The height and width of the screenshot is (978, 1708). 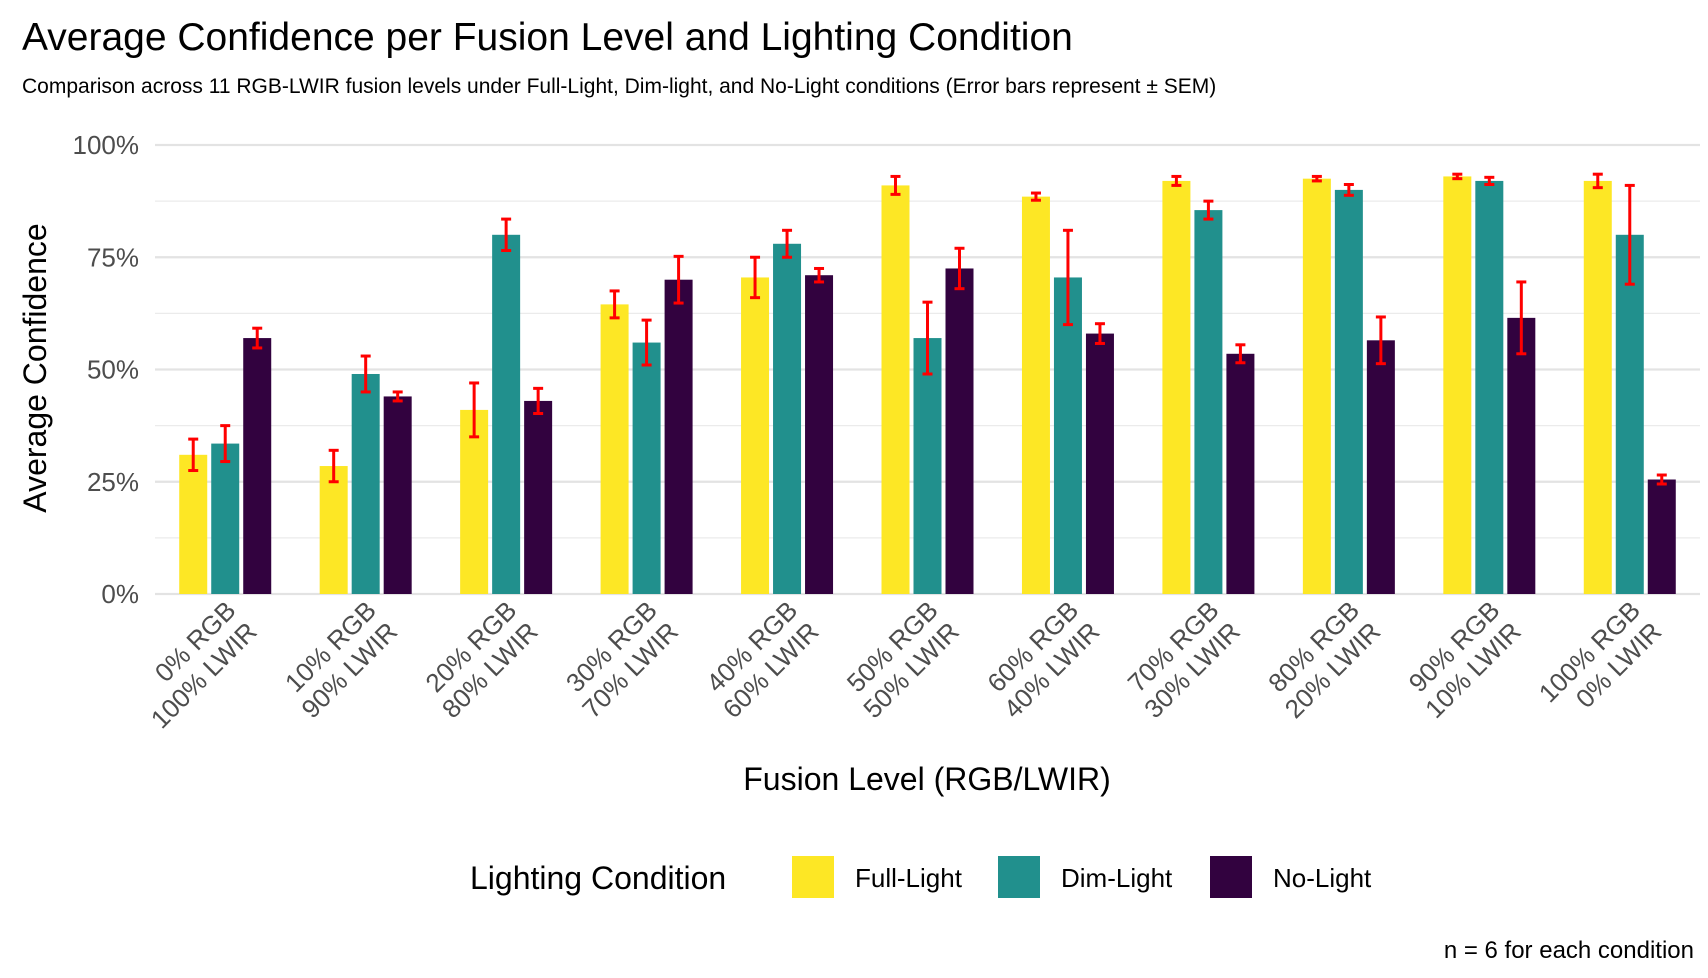 I want to click on x-tick-label: 40% RGB60% LWIR, so click(x=760, y=659).